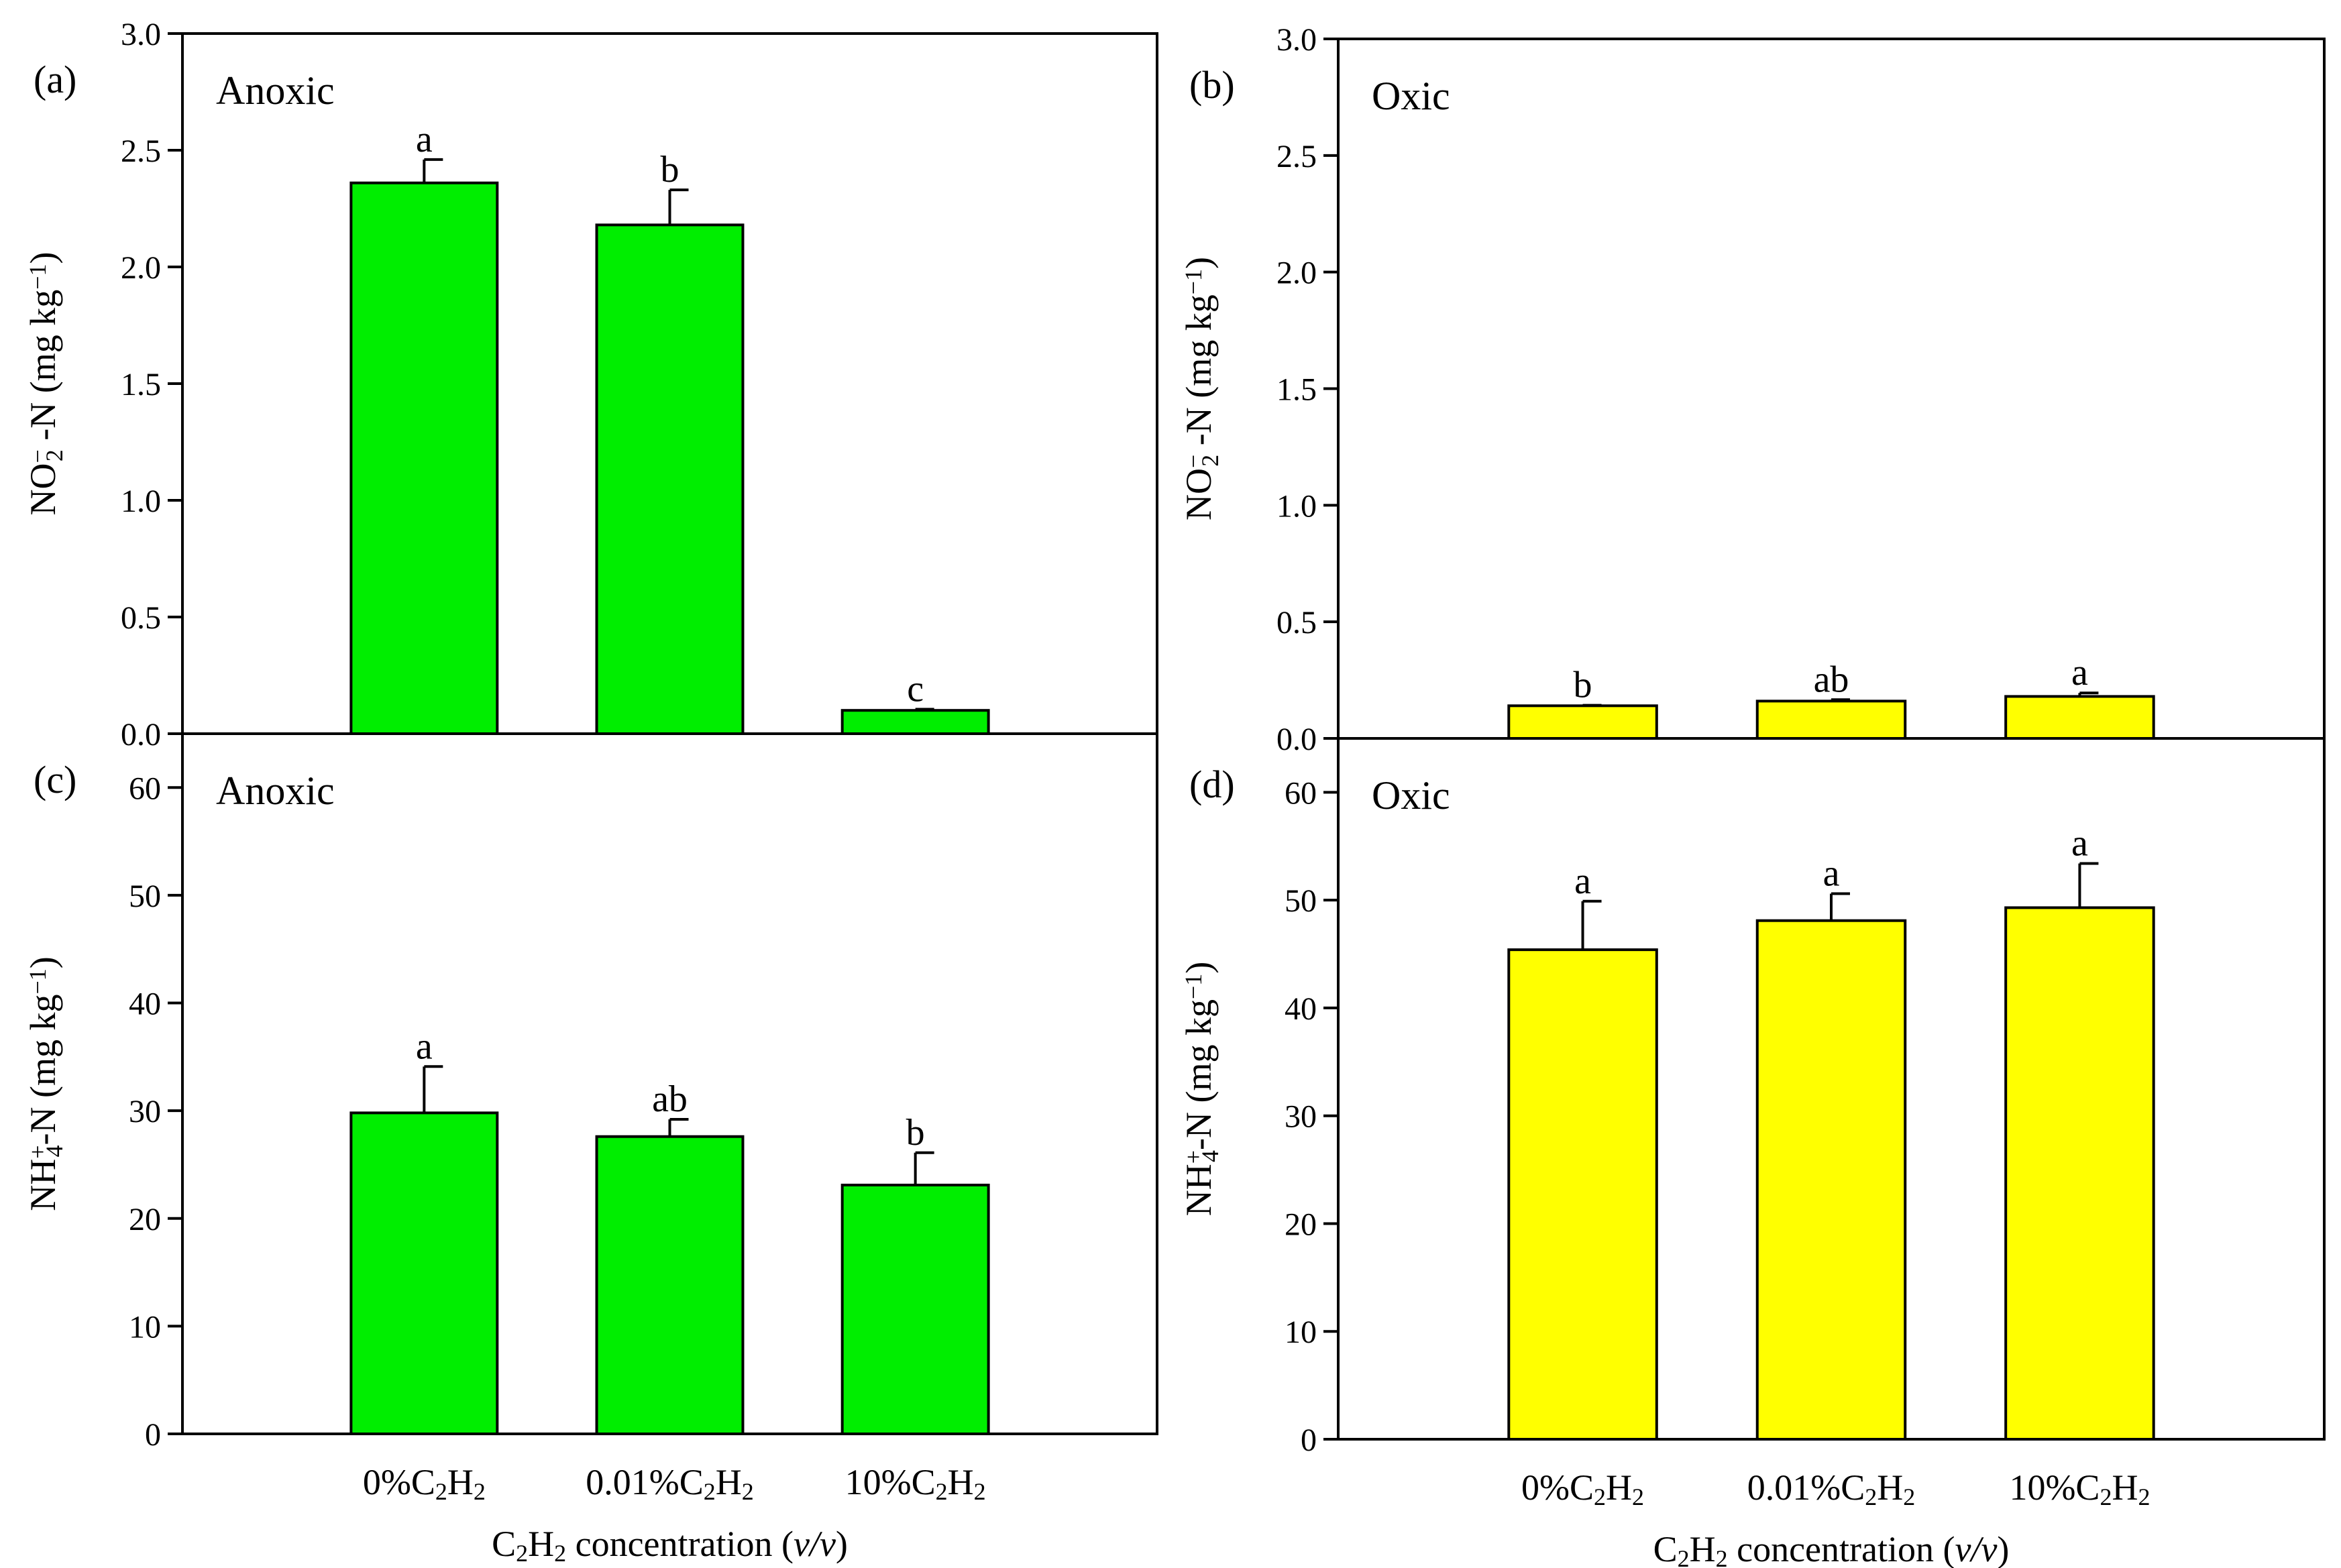  Describe the element at coordinates (55, 79) in the screenshot. I see `panel-label: (a)` at that location.